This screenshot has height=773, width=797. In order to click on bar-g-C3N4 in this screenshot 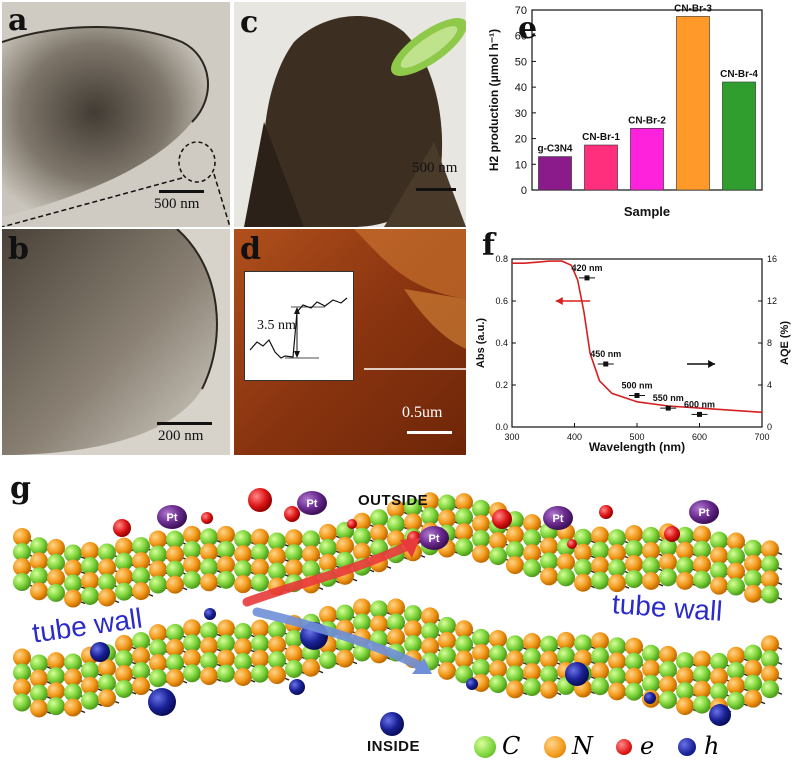, I will do `click(555, 173)`.